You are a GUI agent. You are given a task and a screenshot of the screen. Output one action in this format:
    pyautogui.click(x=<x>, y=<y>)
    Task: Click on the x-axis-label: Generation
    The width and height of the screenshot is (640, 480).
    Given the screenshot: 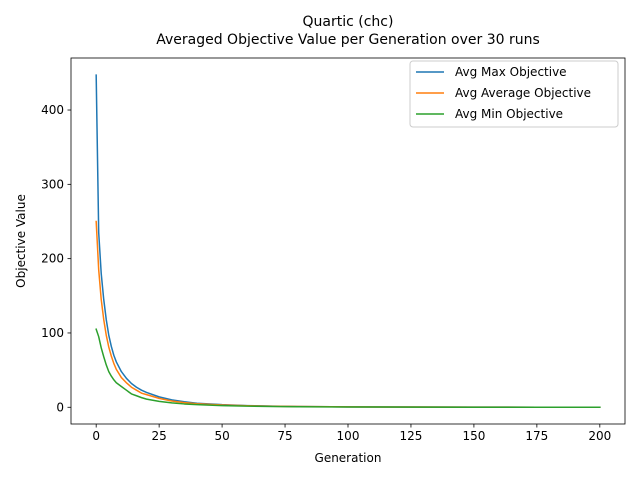 What is the action you would take?
    pyautogui.click(x=348, y=458)
    